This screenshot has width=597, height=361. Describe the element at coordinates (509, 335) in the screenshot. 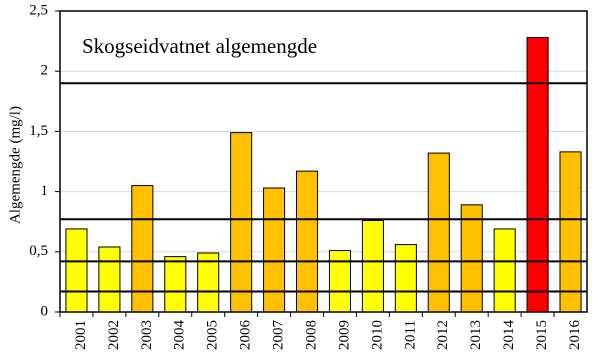

I see `x-tick-label: 2014` at that location.